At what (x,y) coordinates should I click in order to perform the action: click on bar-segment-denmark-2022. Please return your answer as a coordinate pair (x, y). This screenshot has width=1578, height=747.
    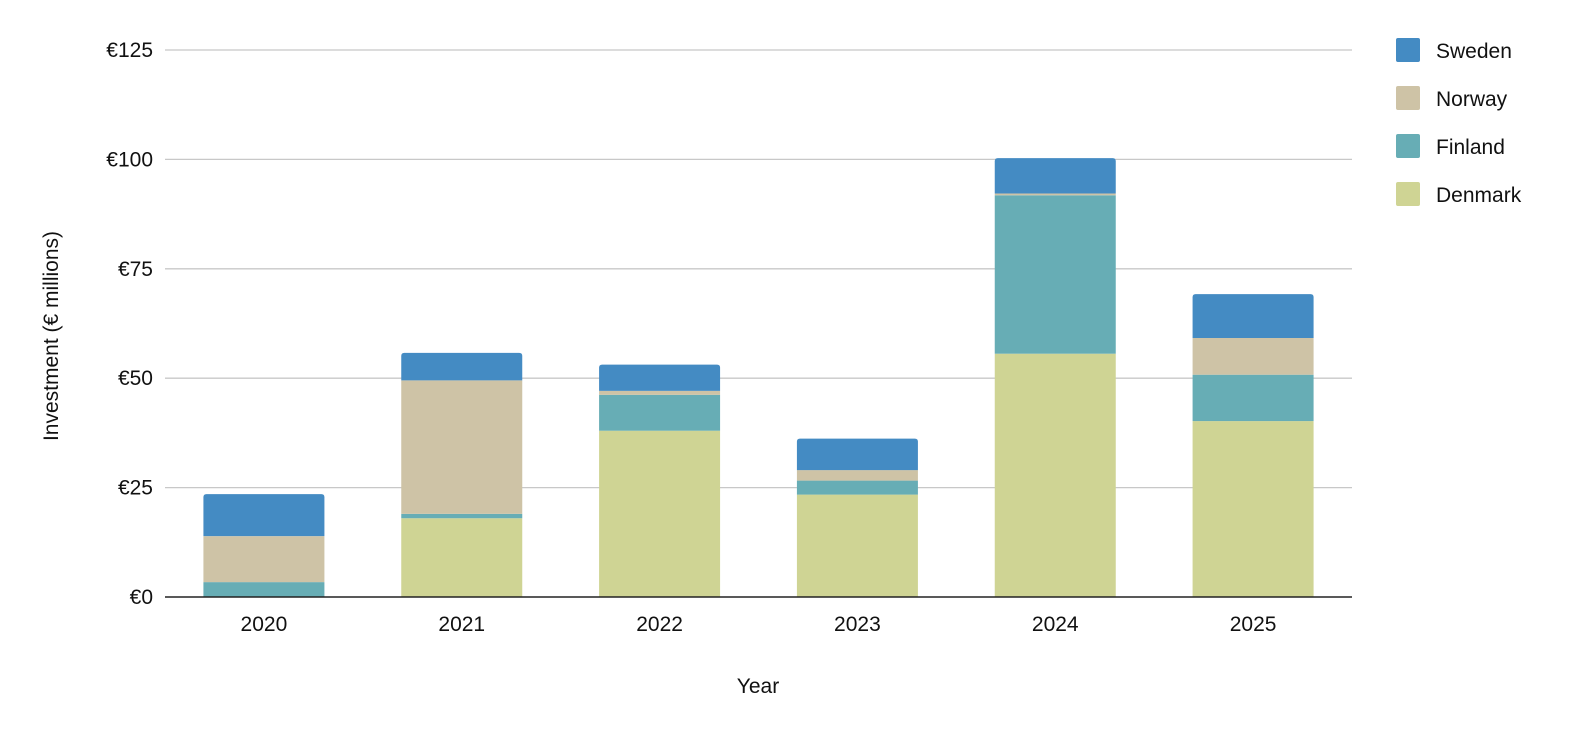
    Looking at the image, I should click on (660, 513).